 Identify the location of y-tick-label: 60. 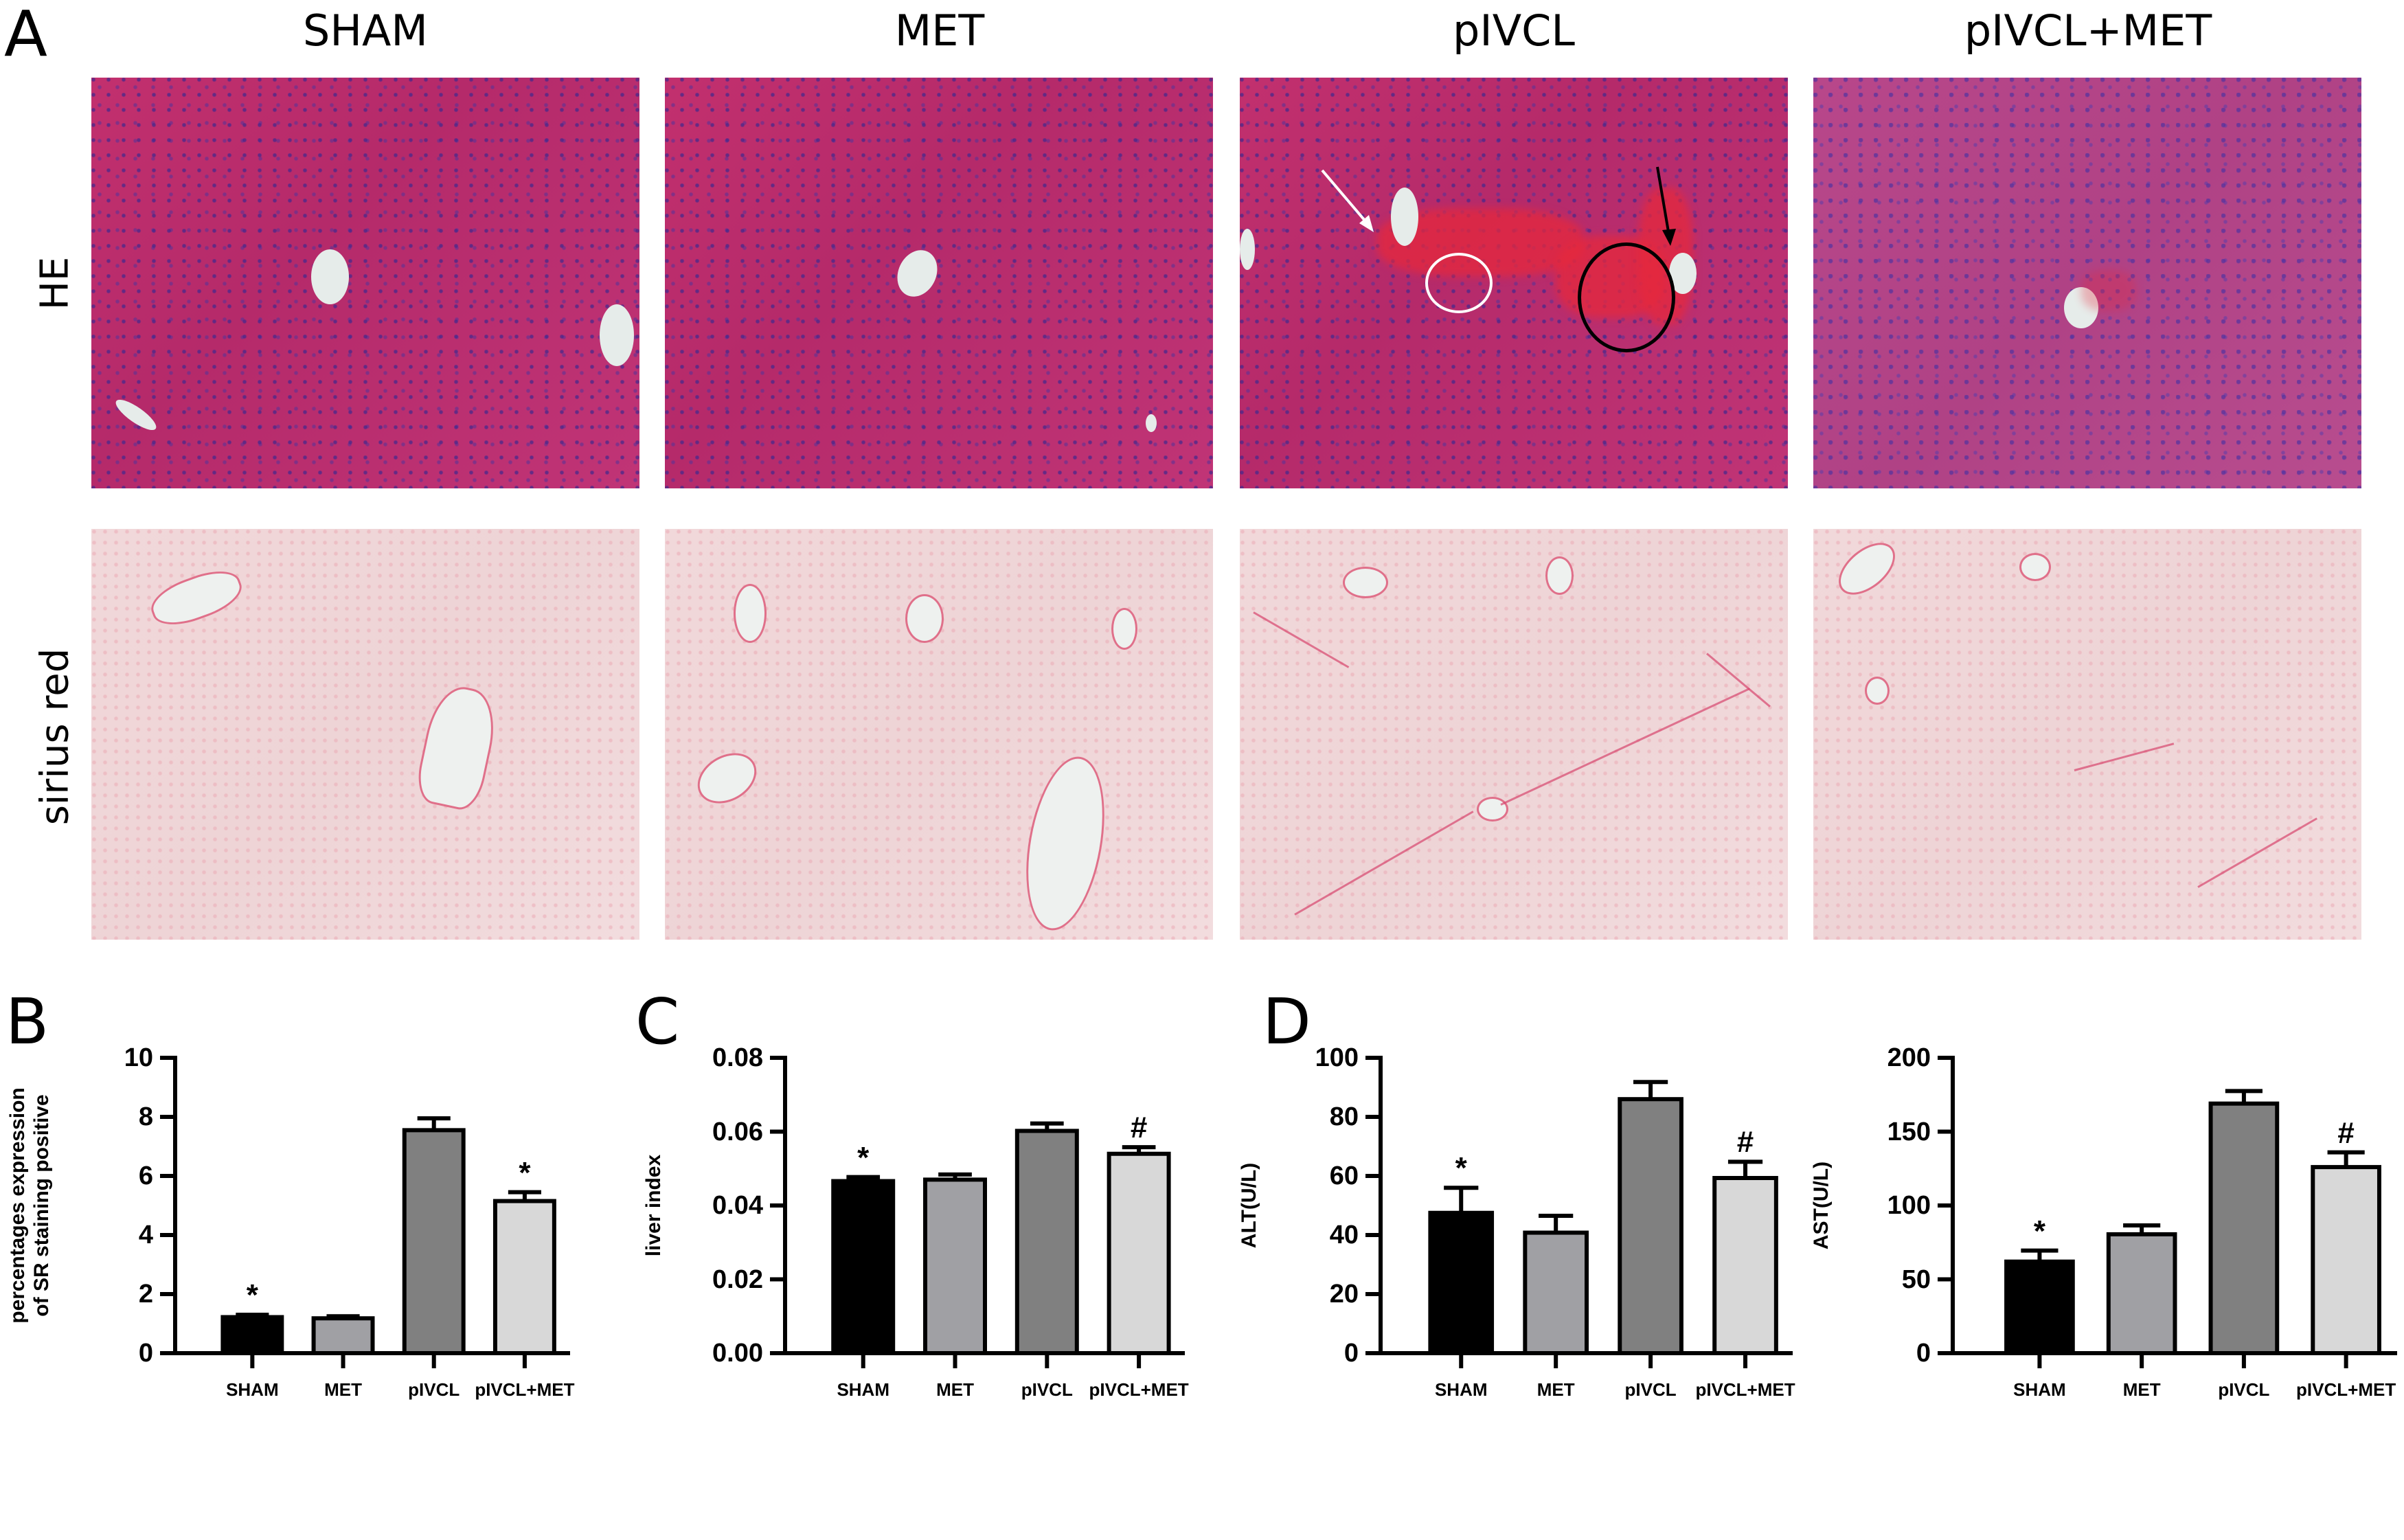
(1344, 1176).